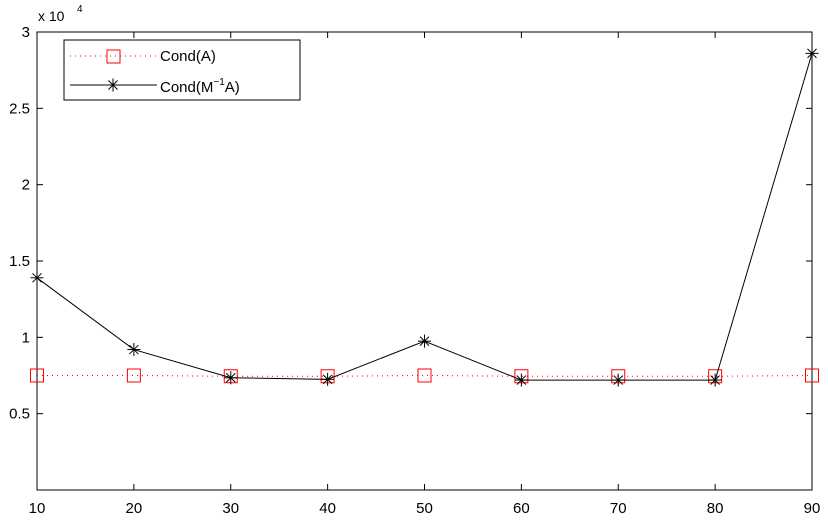 This screenshot has height=520, width=828. Describe the element at coordinates (26, 185) in the screenshot. I see `y-tick-label: 2` at that location.